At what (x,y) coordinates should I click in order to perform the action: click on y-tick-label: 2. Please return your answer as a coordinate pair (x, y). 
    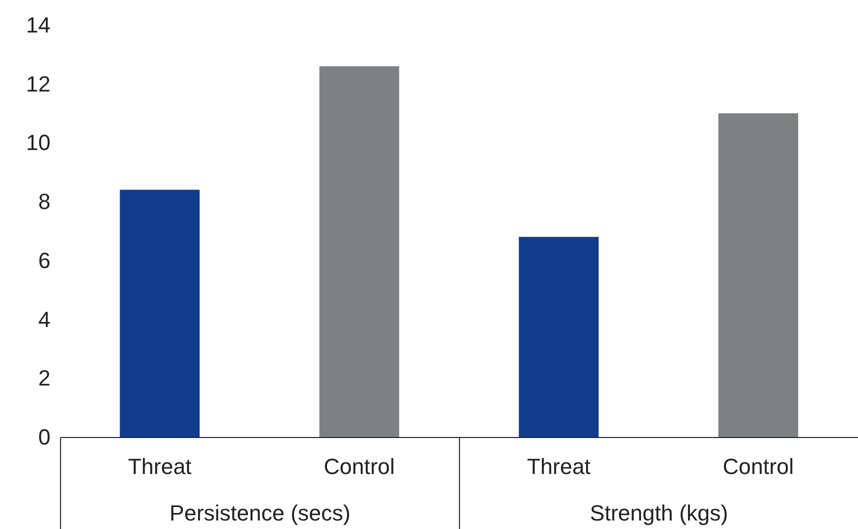
    Looking at the image, I should click on (44, 378).